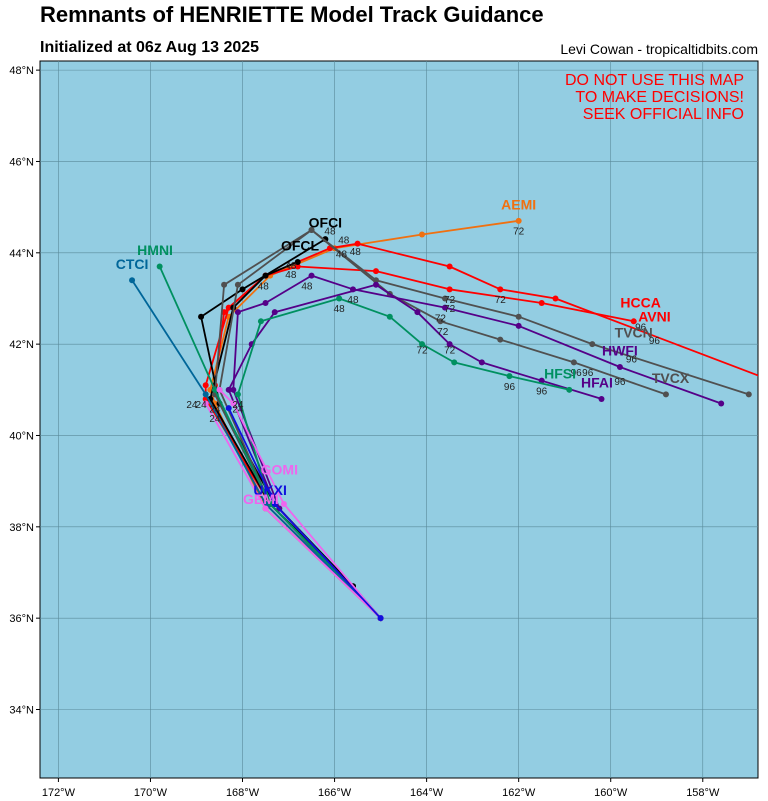 This screenshot has height=801, width=768. Describe the element at coordinates (205, 403) in the screenshot. I see `track-point-gemi` at that location.